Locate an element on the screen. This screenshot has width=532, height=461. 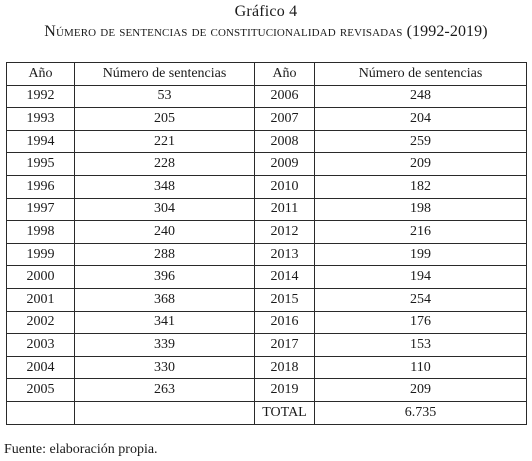
cell-year: 1993 is located at coordinates (40, 119).